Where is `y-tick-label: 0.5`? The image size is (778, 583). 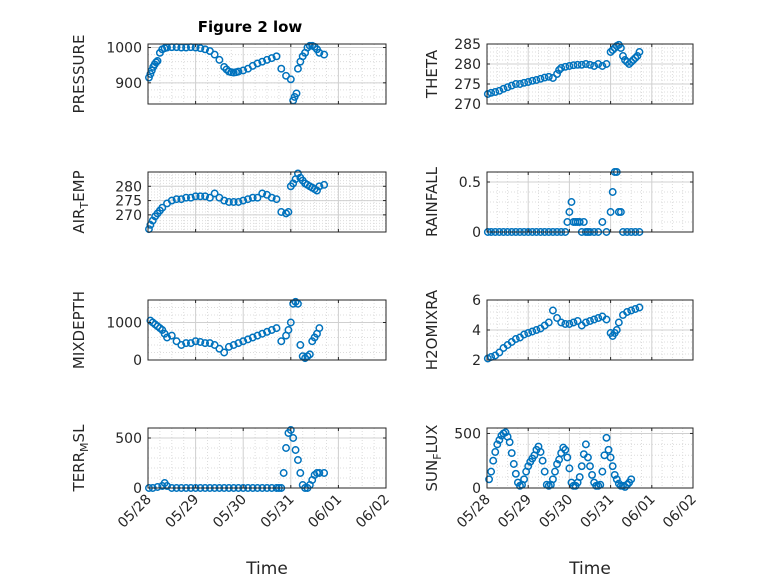 y-tick-label: 0.5 is located at coordinates (470, 183).